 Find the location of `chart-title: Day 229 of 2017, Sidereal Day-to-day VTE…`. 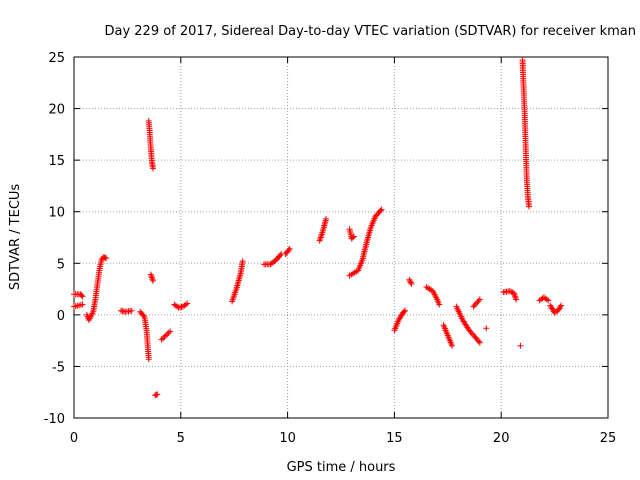

chart-title: Day 229 of 2017, Sidereal Day-to-day VTE… is located at coordinates (370, 31).